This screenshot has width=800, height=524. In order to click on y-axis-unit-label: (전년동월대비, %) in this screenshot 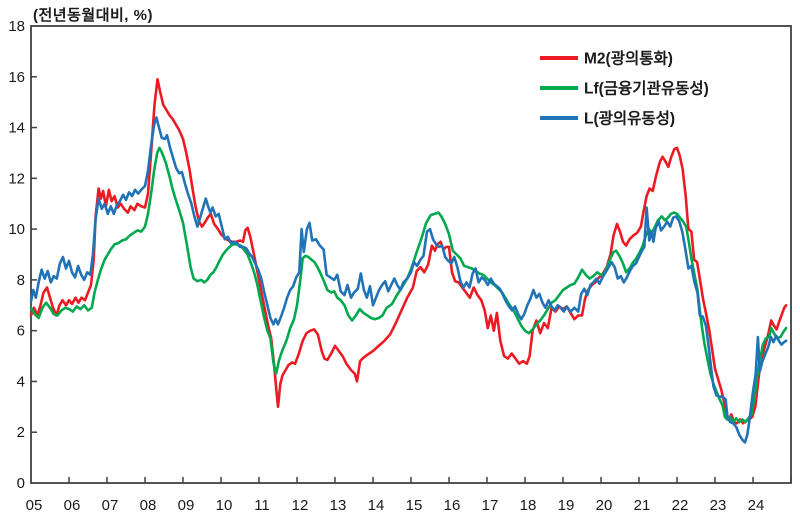, I will do `click(93, 15)`.